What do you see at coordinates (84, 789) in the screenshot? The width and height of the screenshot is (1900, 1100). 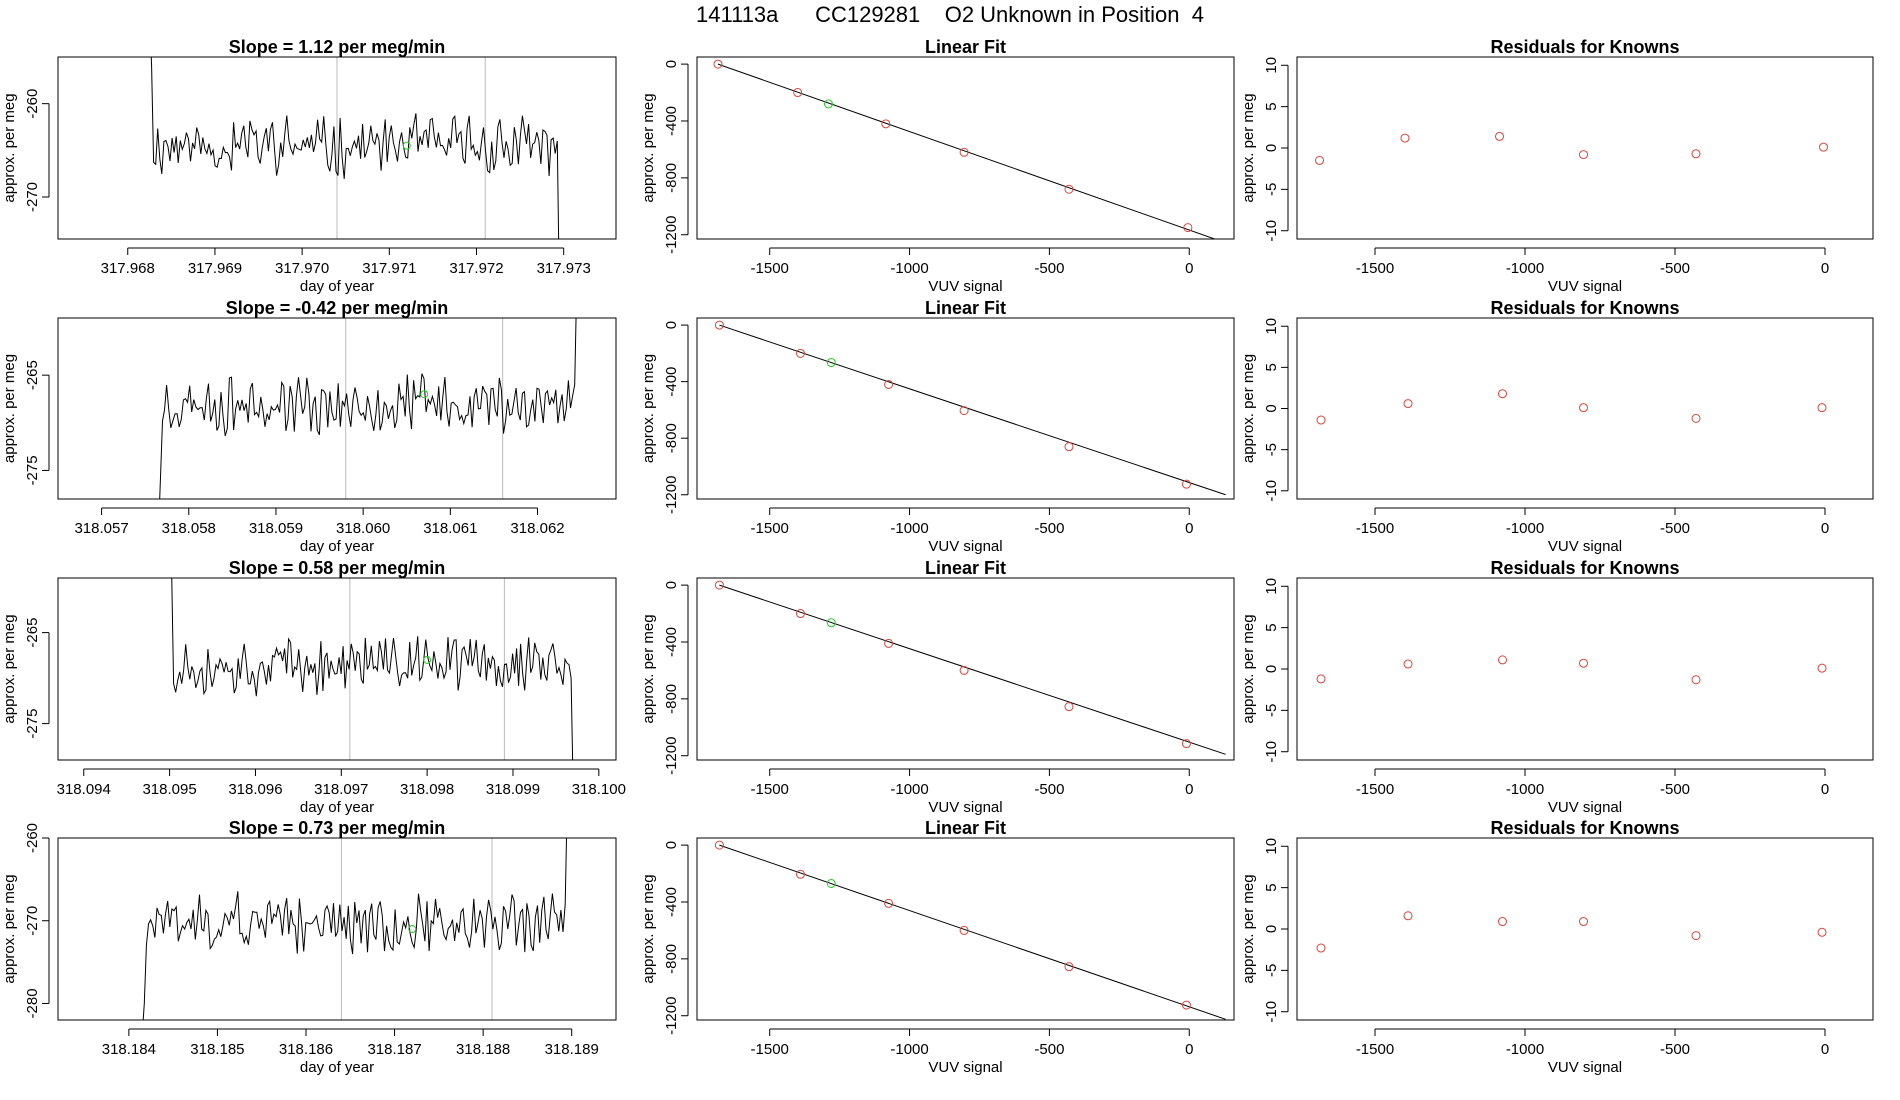 I see `x-tick-label: 318.094` at bounding box center [84, 789].